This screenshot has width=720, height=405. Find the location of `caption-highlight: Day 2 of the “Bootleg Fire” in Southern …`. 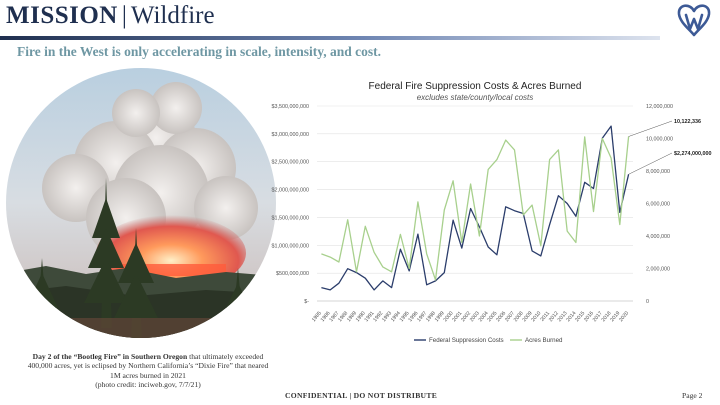

caption-highlight: Day 2 of the “Bootleg Fire” in Southern … is located at coordinates (110, 356).